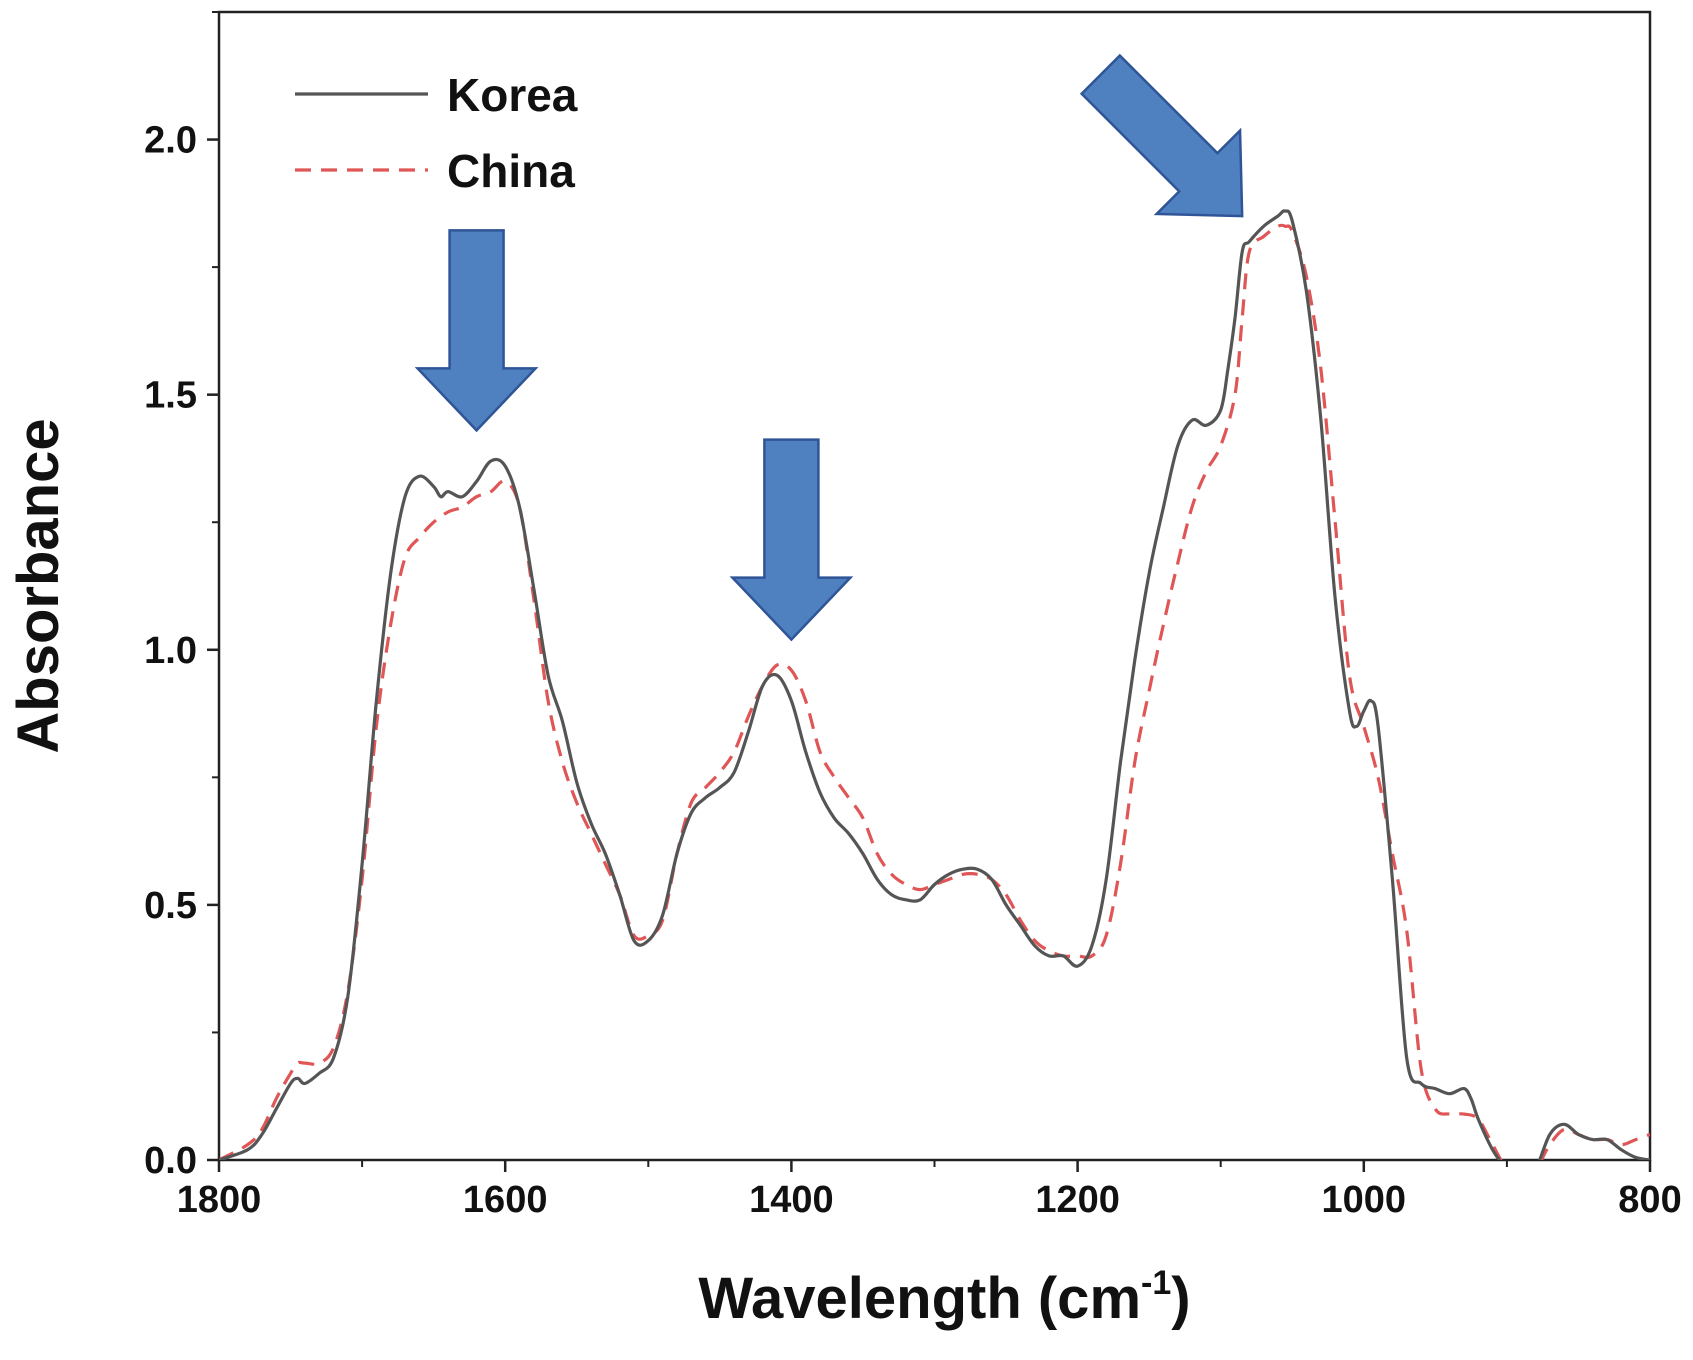 Image resolution: width=1693 pixels, height=1360 pixels. Describe the element at coordinates (1364, 1200) in the screenshot. I see `x-tick-label: 1000` at that location.